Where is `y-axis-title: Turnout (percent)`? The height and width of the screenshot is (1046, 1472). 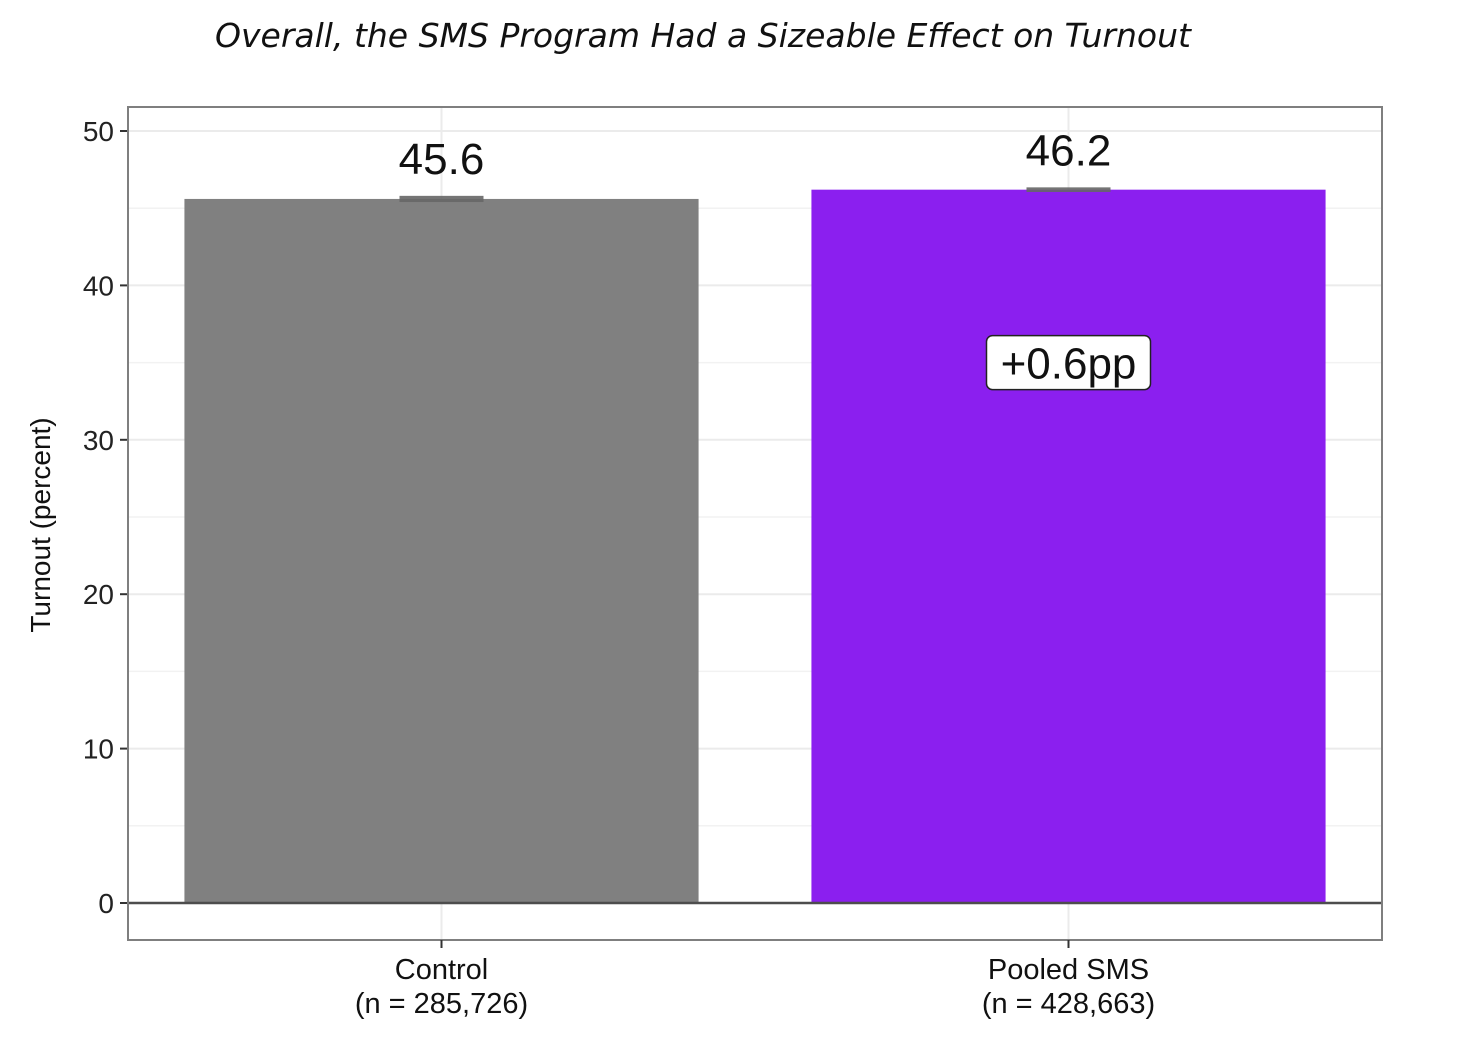 y-axis-title: Turnout (percent) is located at coordinates (40, 524).